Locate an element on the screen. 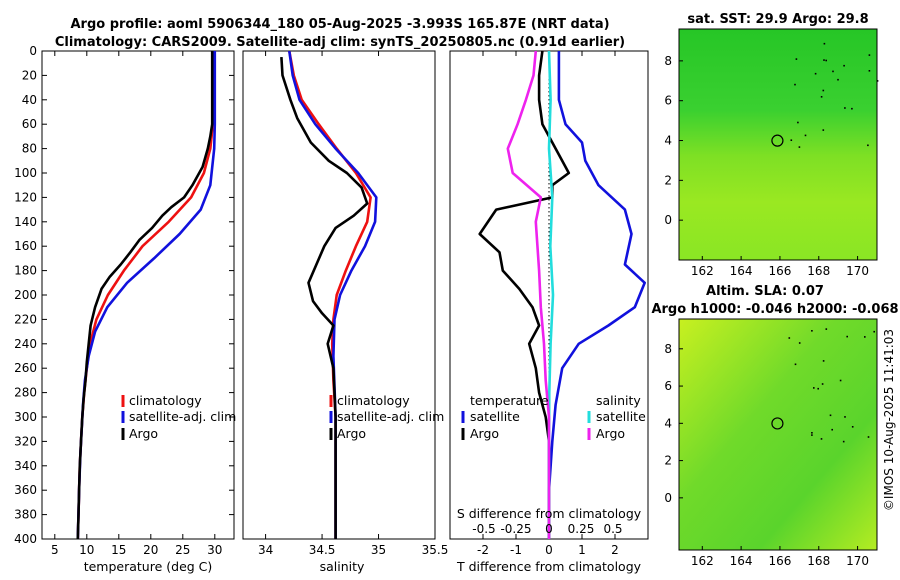  difference-xlabel-top: S difference from climatology is located at coordinates (549, 513).